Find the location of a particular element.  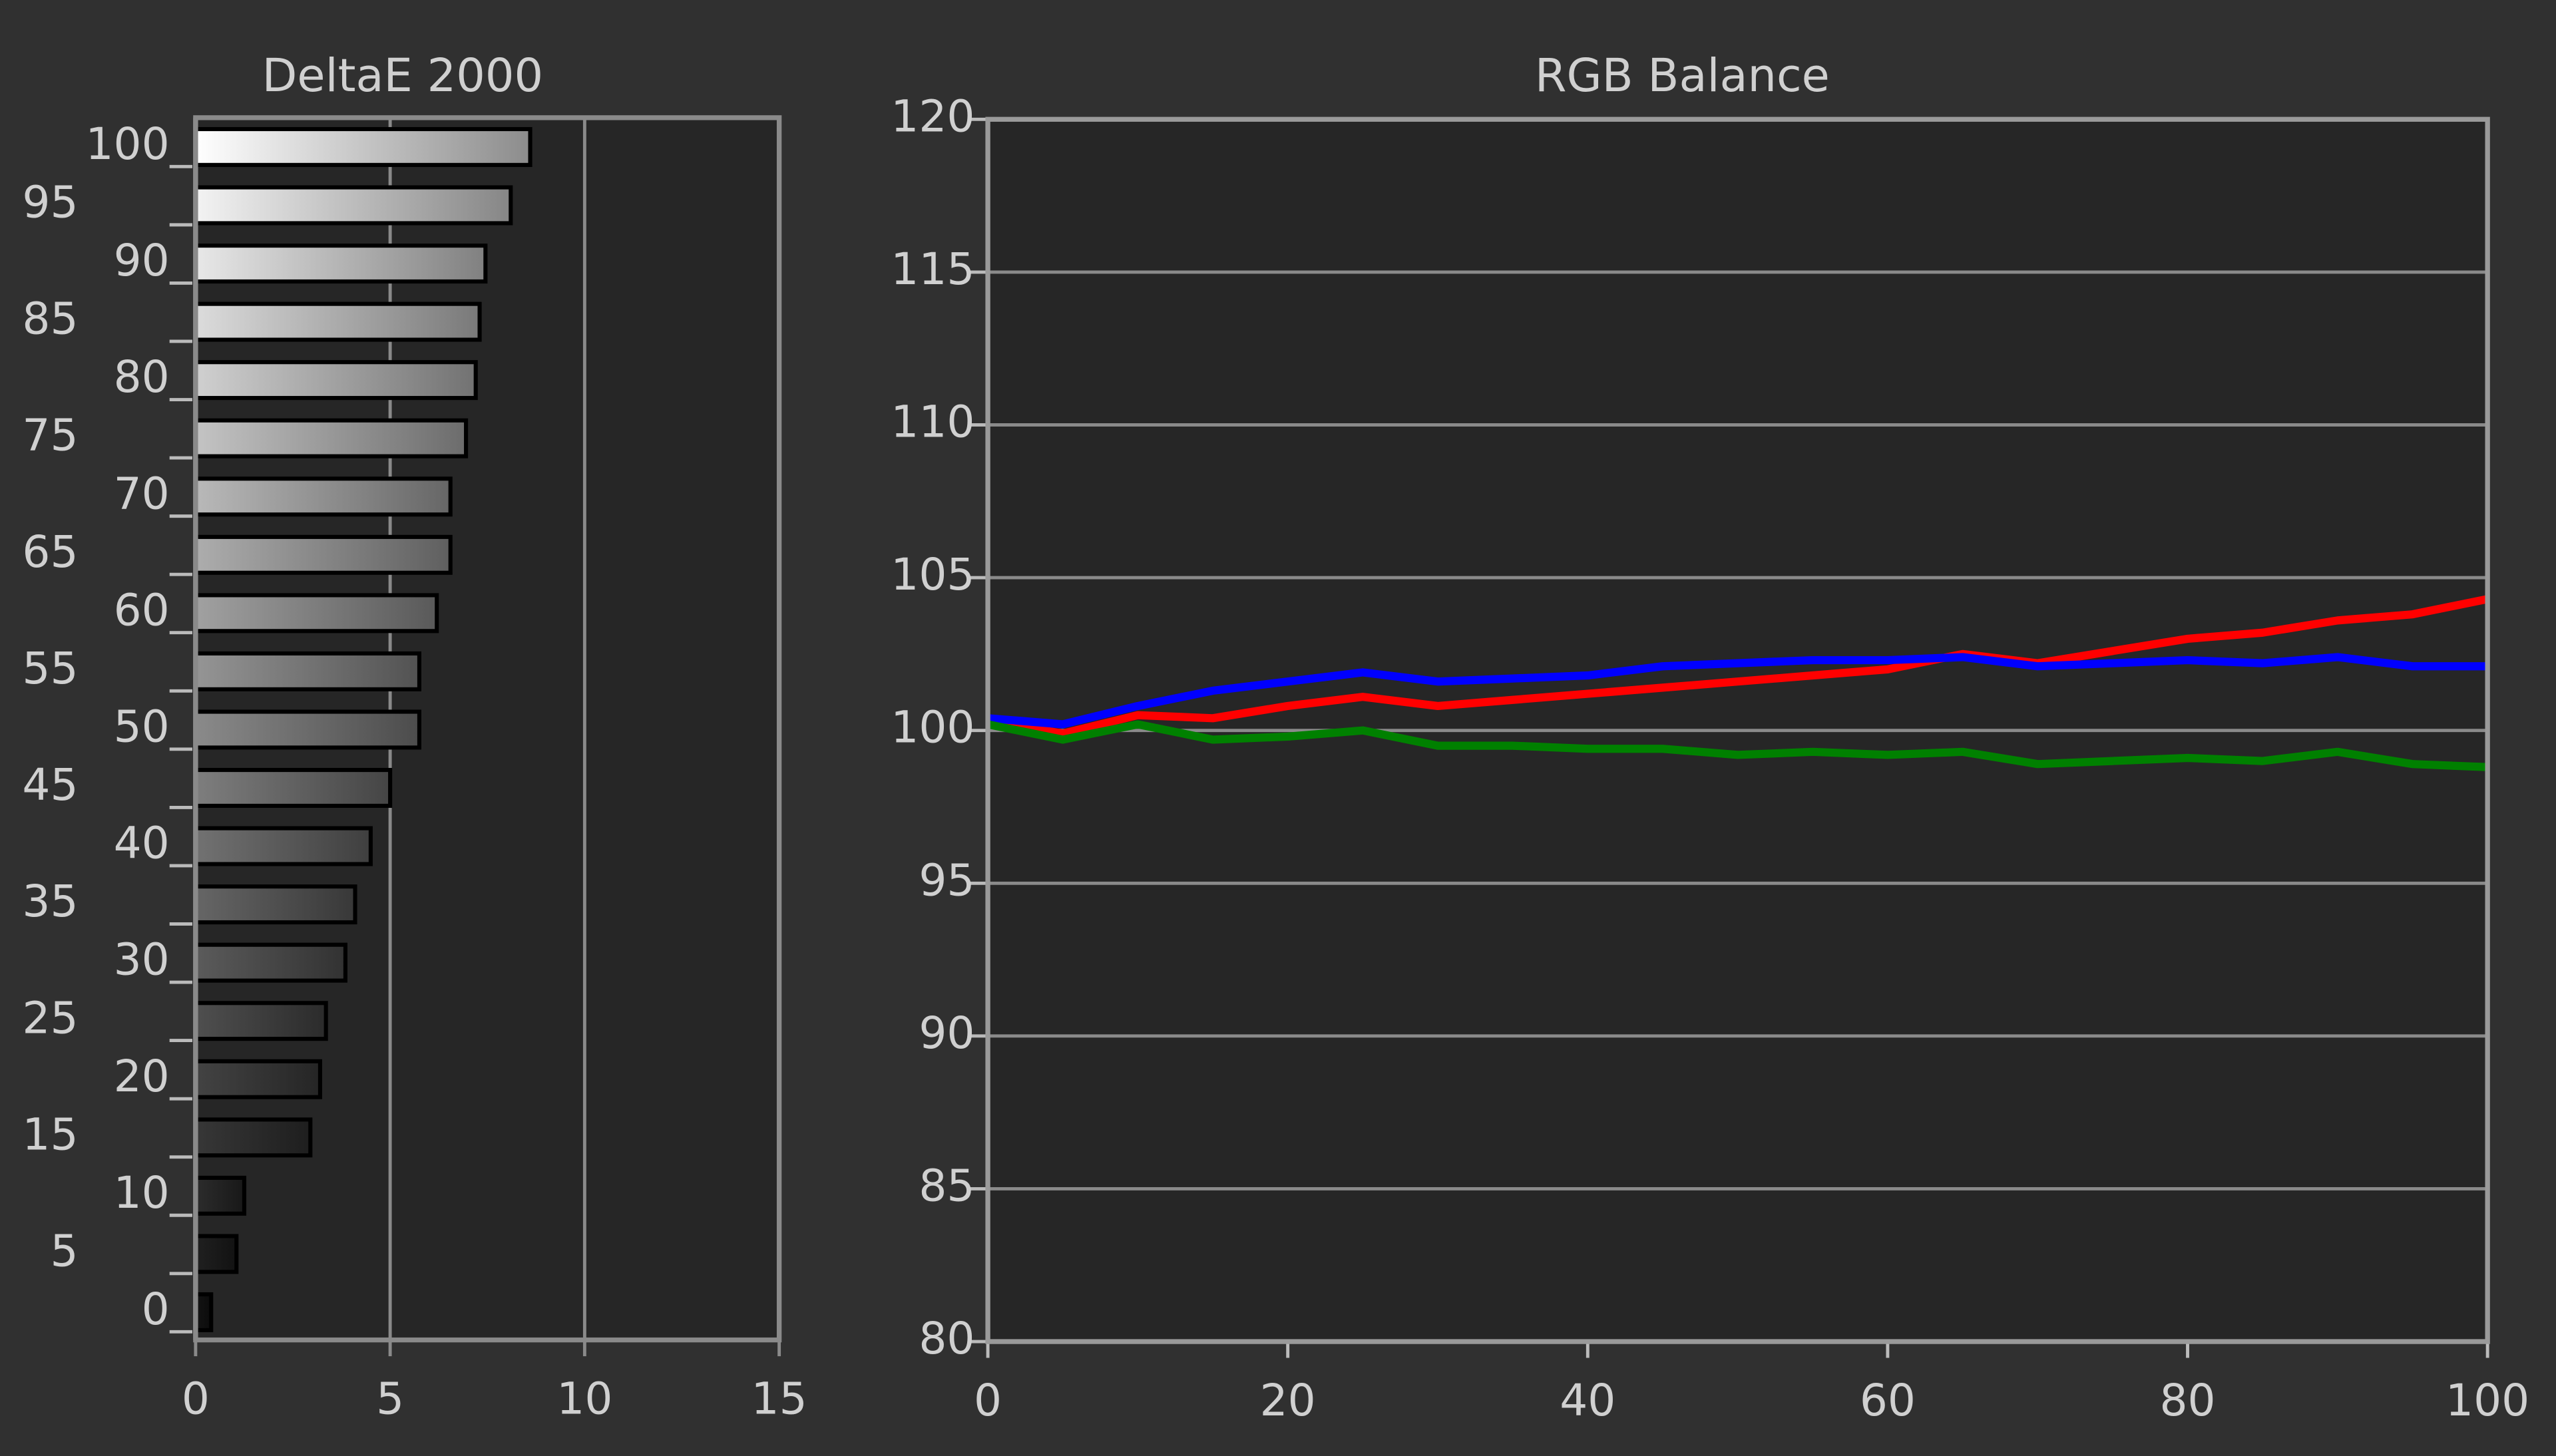

y-tick-label: 30 is located at coordinates (142, 960).